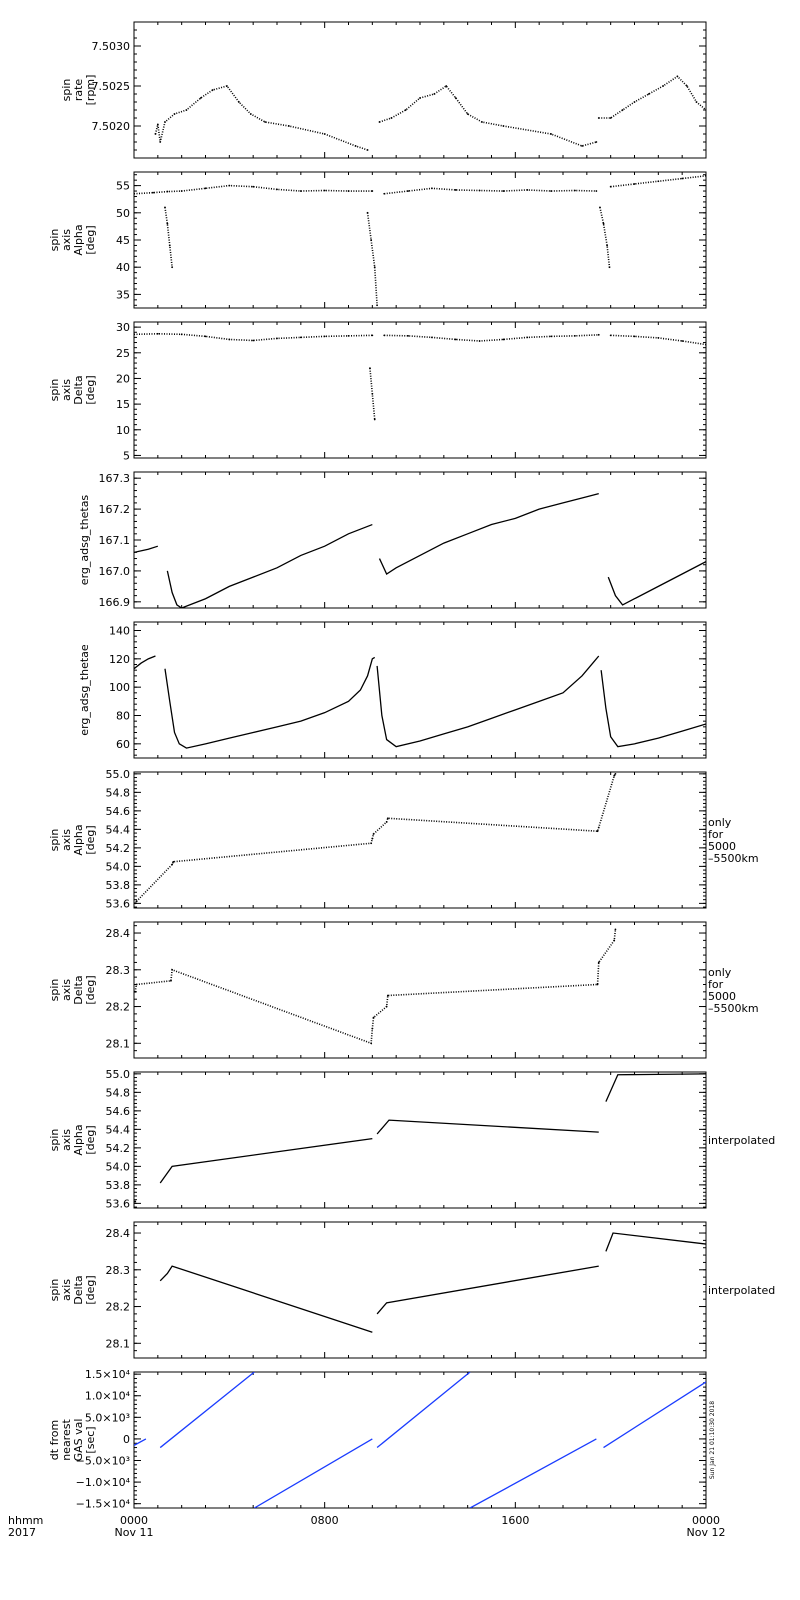  I want to click on y-tick-label: 55, so click(123, 186).